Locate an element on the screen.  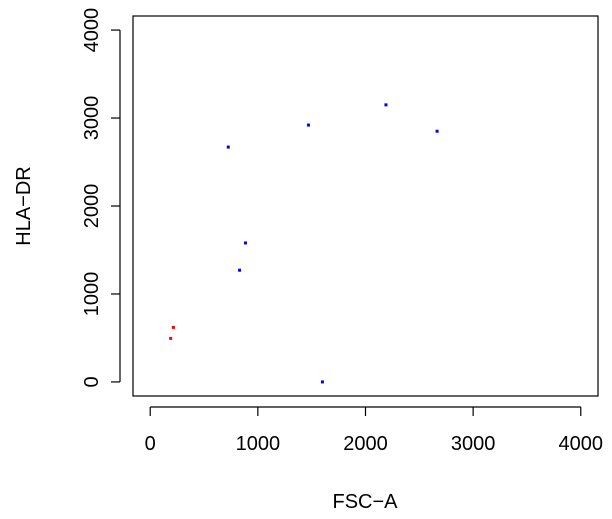
y-tick-label: 0 is located at coordinates (92, 381).